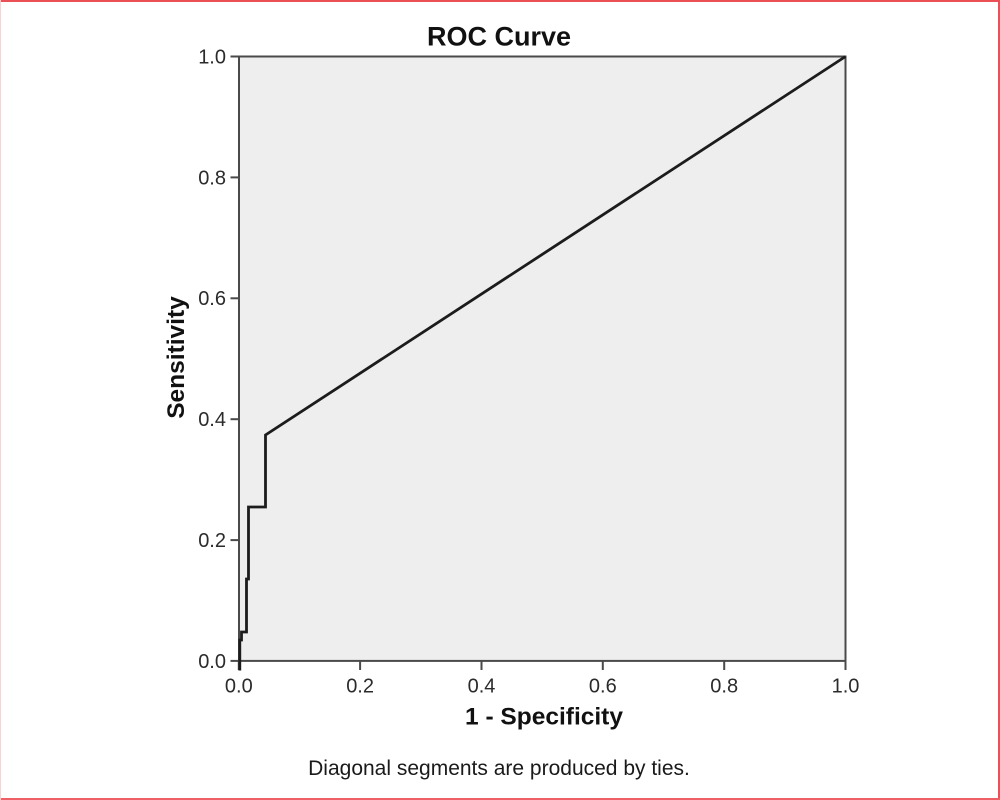  I want to click on svg-text: 1 - Specificity, so click(544, 717).